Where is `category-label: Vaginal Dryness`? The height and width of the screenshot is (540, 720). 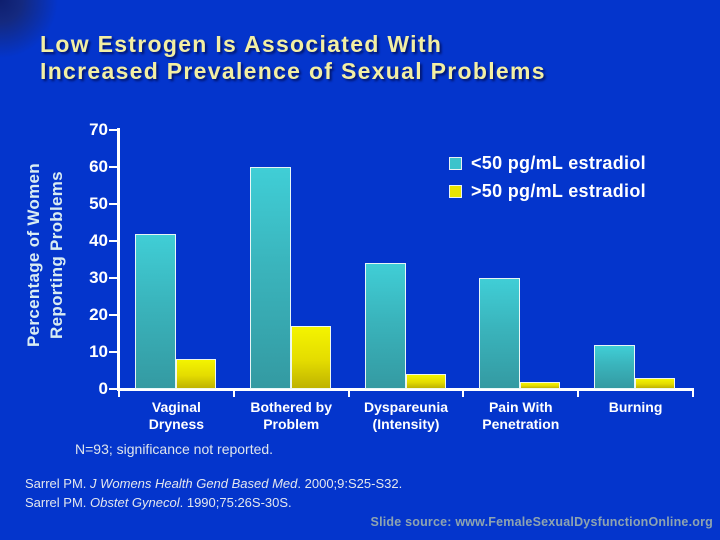 category-label: Vaginal Dryness is located at coordinates (176, 415).